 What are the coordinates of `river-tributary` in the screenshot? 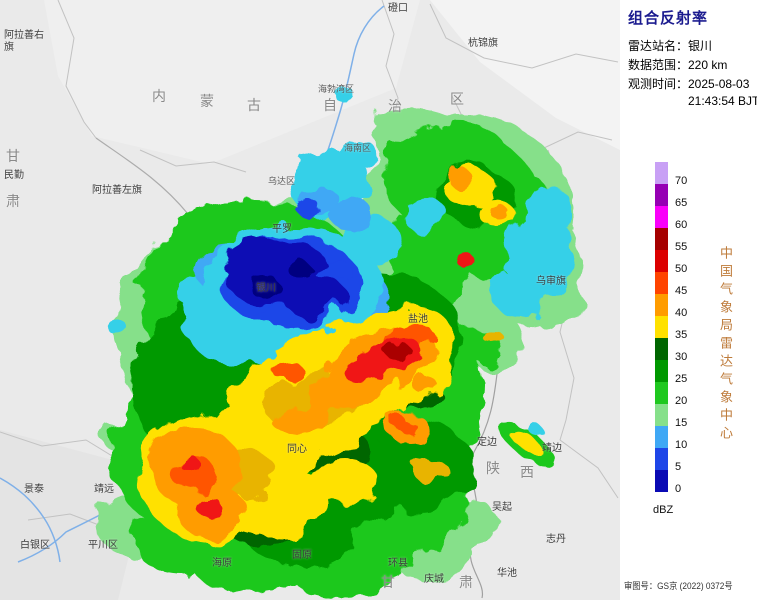 It's located at (30, 520).